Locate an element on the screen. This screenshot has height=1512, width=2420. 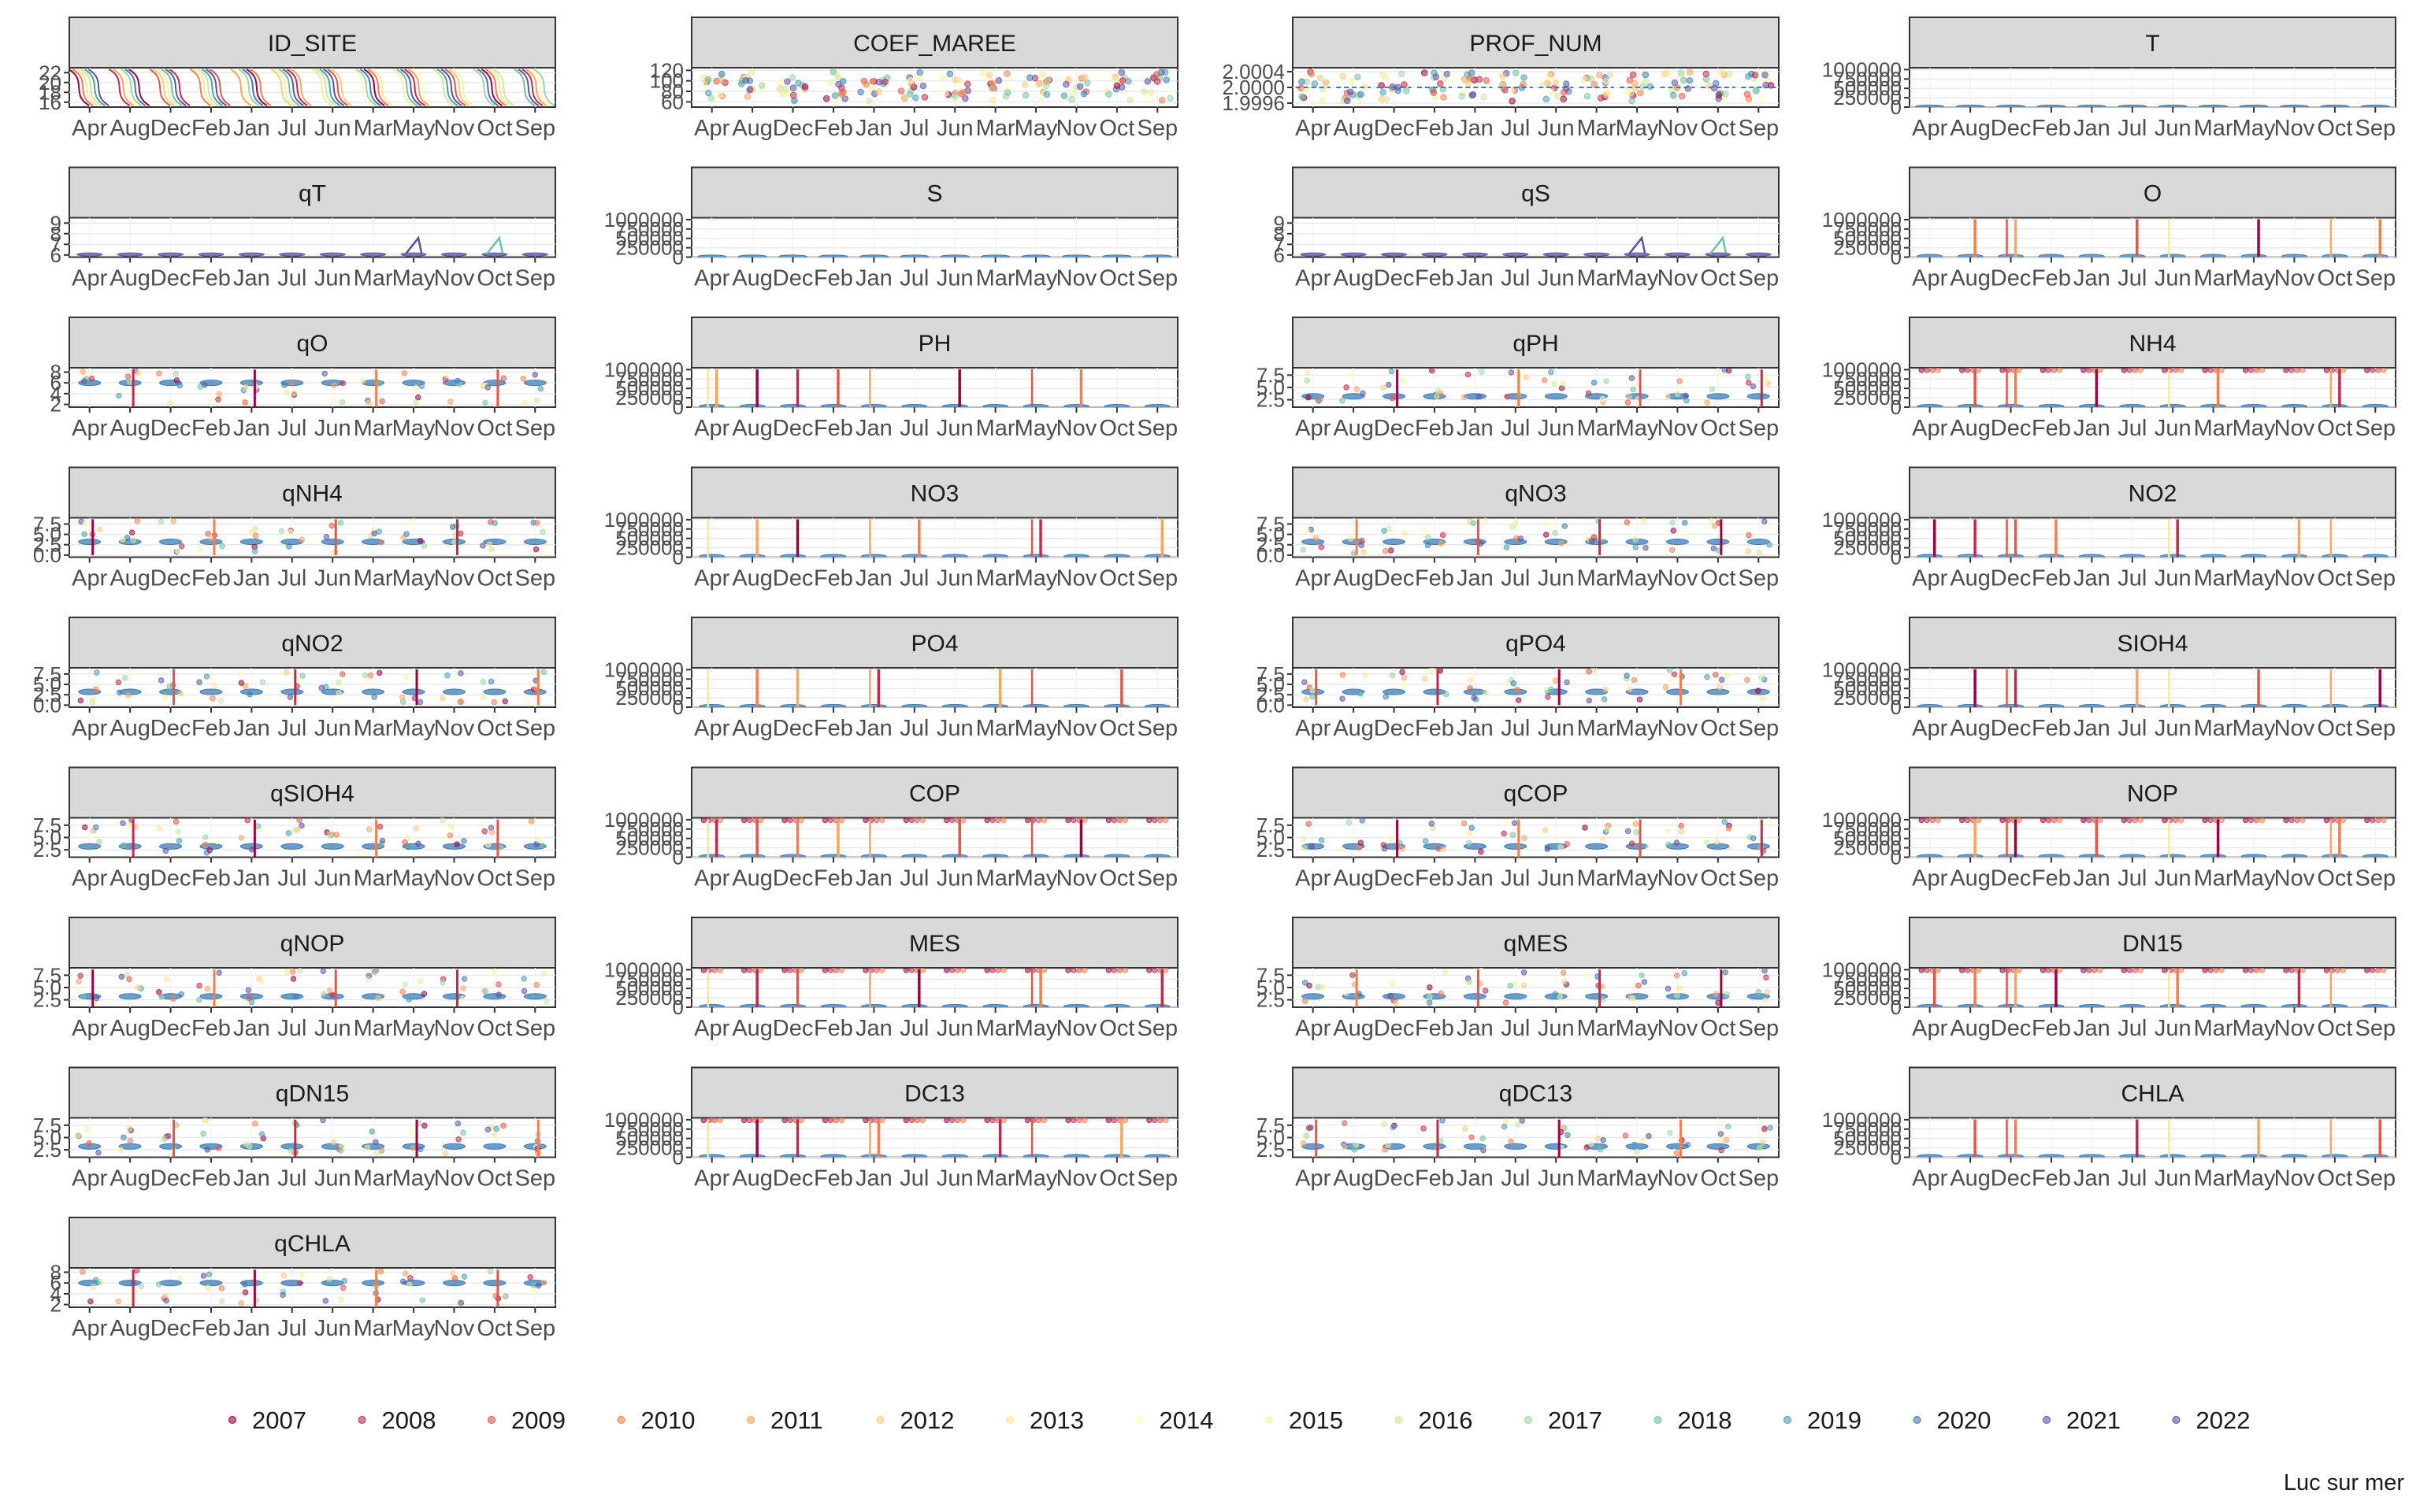
x-tick-label: Jul is located at coordinates (915, 1028).